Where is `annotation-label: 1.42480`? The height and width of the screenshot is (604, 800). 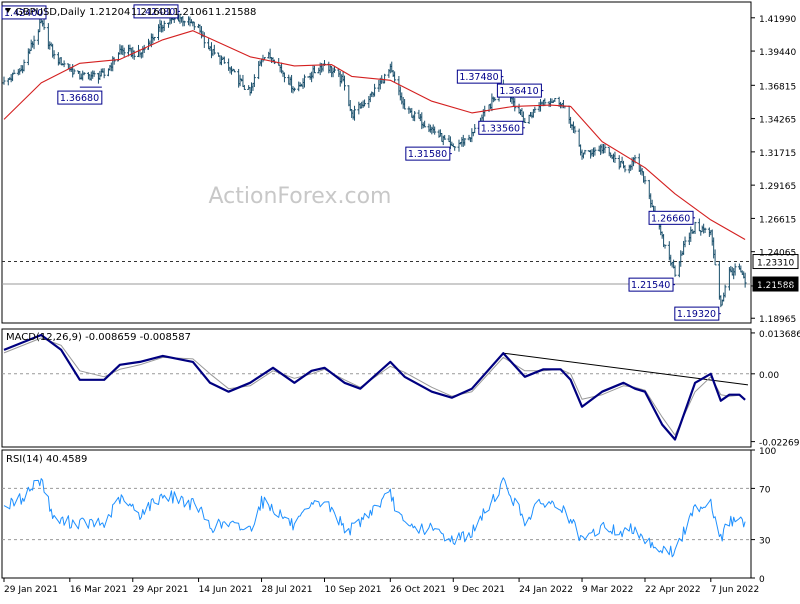 annotation-label: 1.42480 is located at coordinates (155, 12).